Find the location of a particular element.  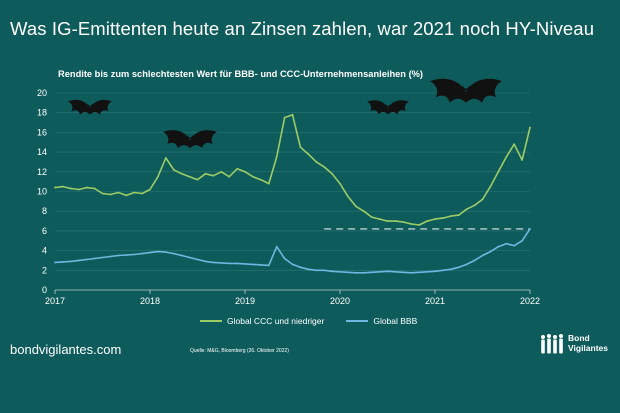

footer-url: bondvigilantes.com is located at coordinates (66, 349).